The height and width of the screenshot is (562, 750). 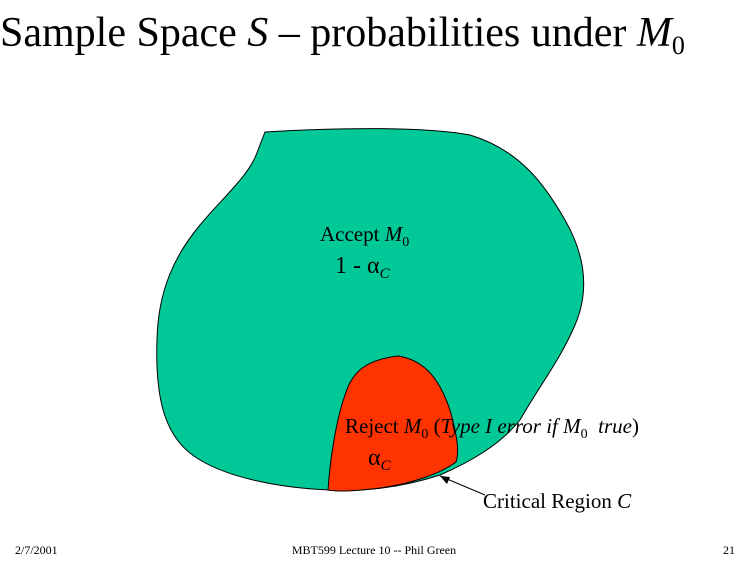 I want to click on label-text: ), so click(x=635, y=426).